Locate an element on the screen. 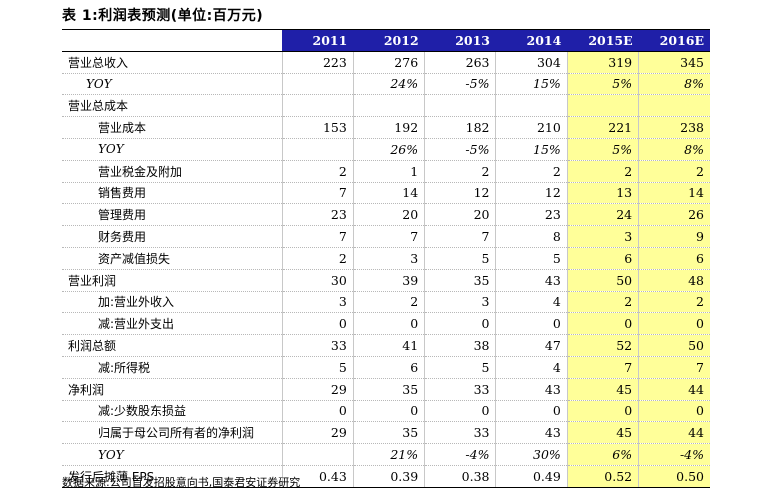  table-row: 减:所得税 5 6 5 4 7 7 is located at coordinates (386, 367).